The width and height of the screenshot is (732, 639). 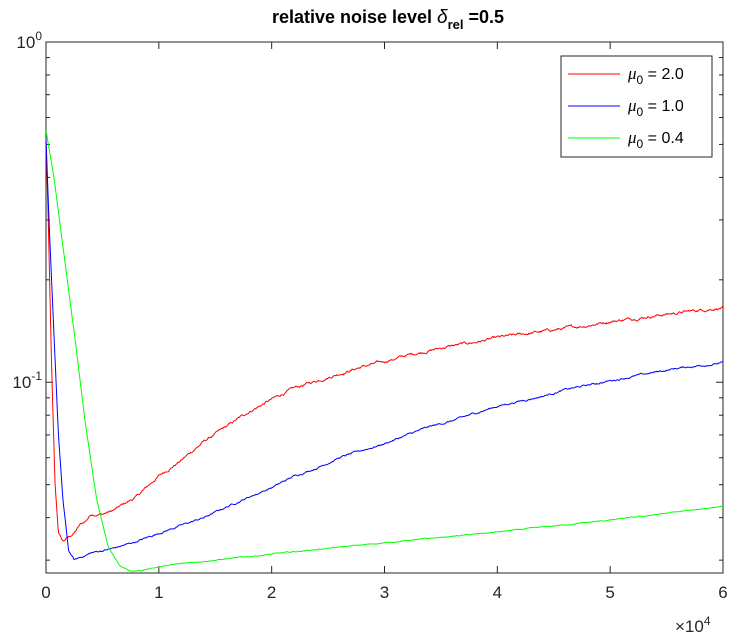 I want to click on x-tick-label-4: 4, so click(x=497, y=592).